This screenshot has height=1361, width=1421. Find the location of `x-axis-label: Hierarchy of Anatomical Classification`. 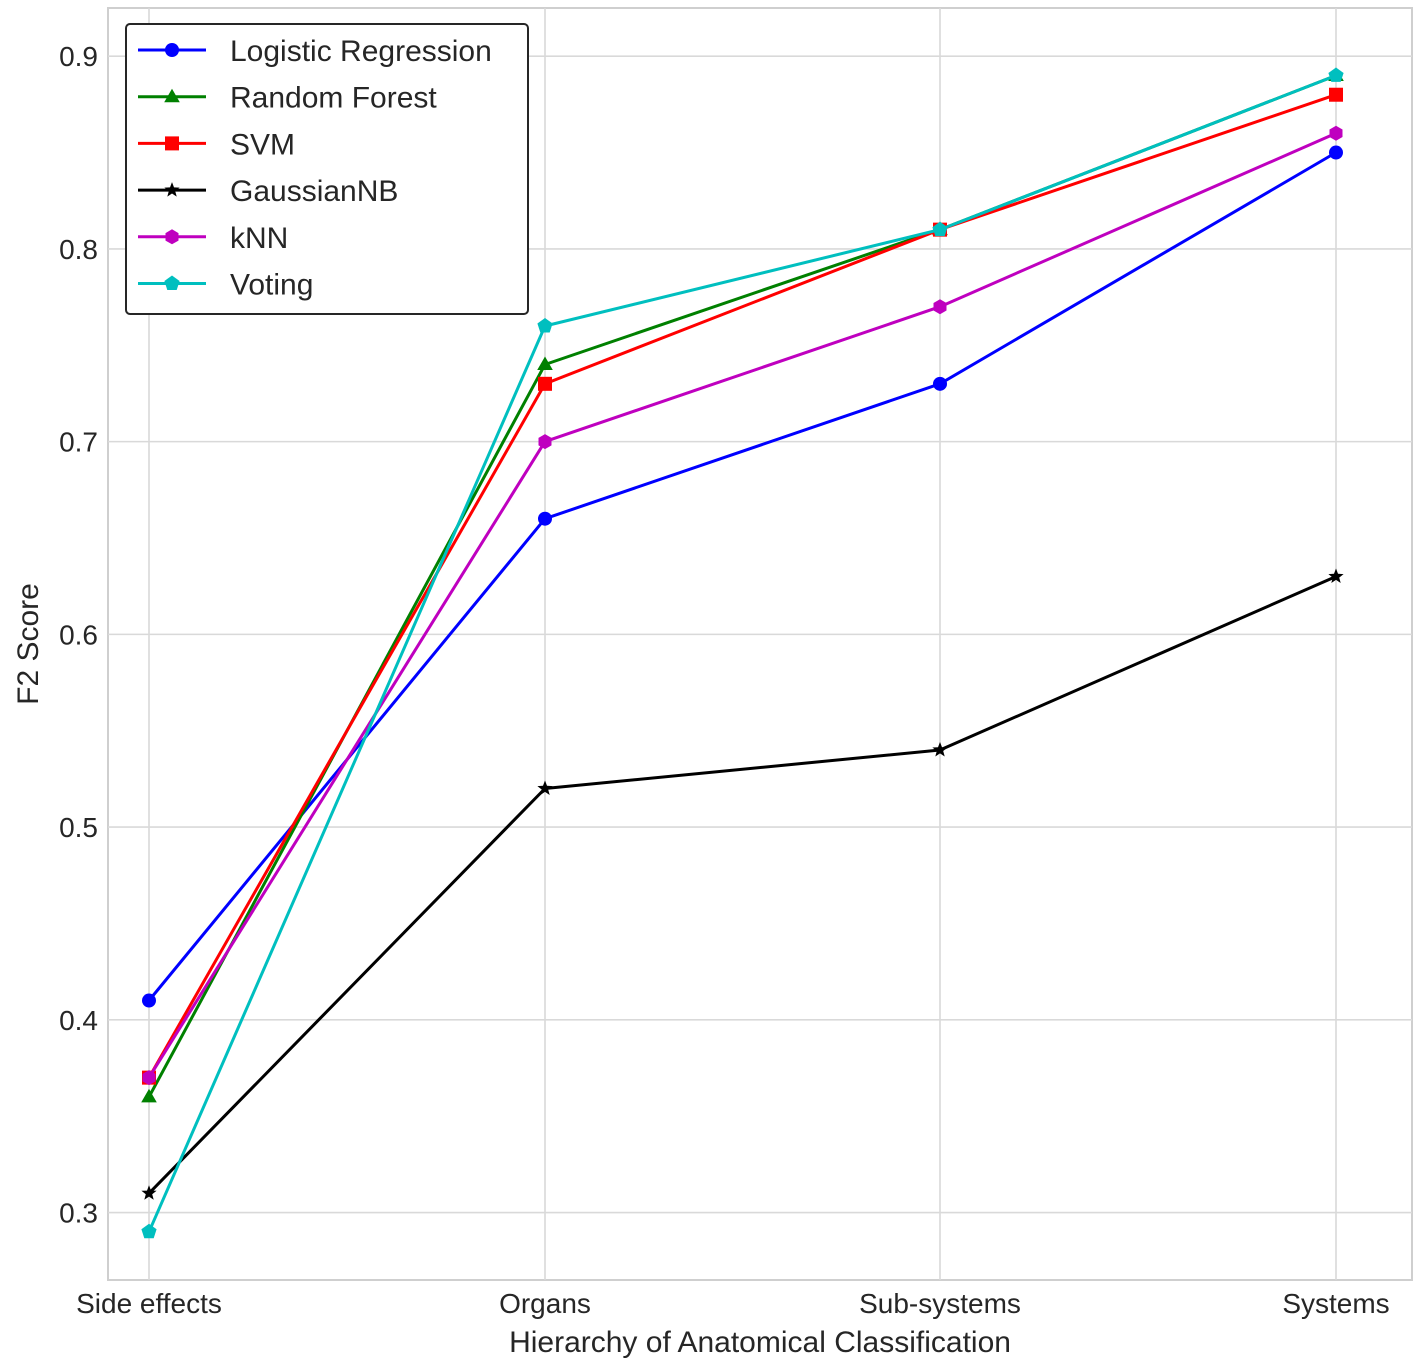

x-axis-label: Hierarchy of Anatomical Classification is located at coordinates (760, 1342).